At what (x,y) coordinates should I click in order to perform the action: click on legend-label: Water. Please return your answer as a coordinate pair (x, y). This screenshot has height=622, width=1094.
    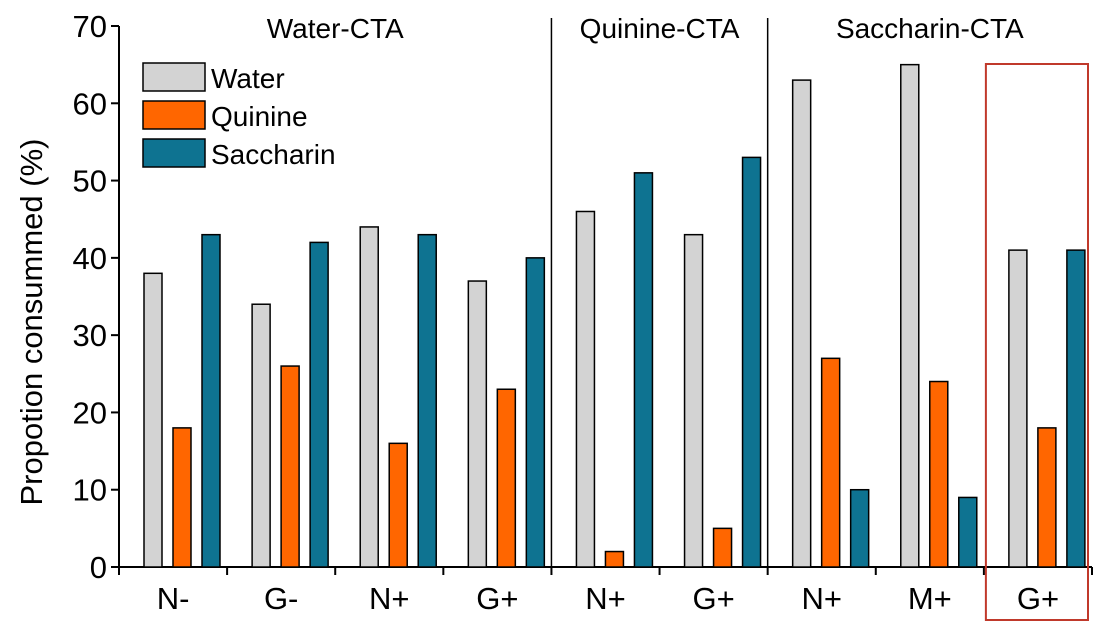
    Looking at the image, I should click on (248, 78).